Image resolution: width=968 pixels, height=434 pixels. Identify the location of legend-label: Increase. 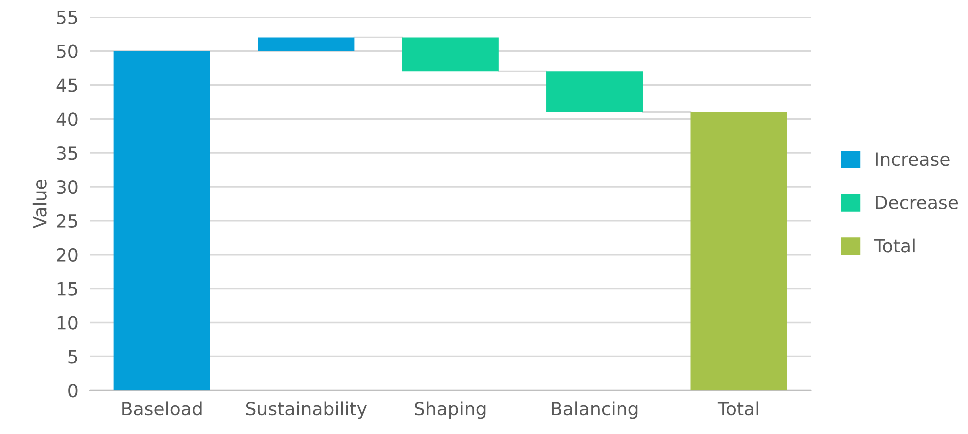
(913, 159).